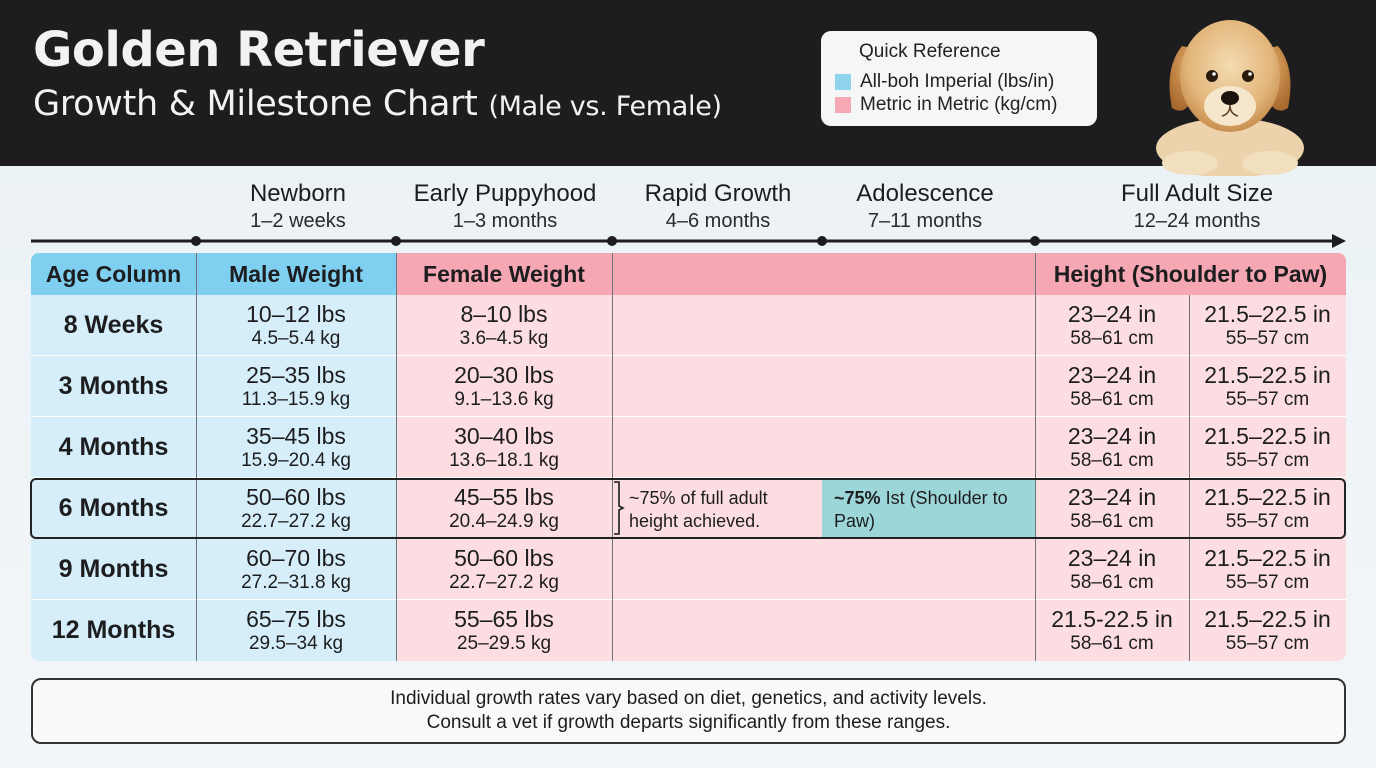 The height and width of the screenshot is (768, 1376). What do you see at coordinates (113, 447) in the screenshot?
I see `row-age-label: 4 Months` at bounding box center [113, 447].